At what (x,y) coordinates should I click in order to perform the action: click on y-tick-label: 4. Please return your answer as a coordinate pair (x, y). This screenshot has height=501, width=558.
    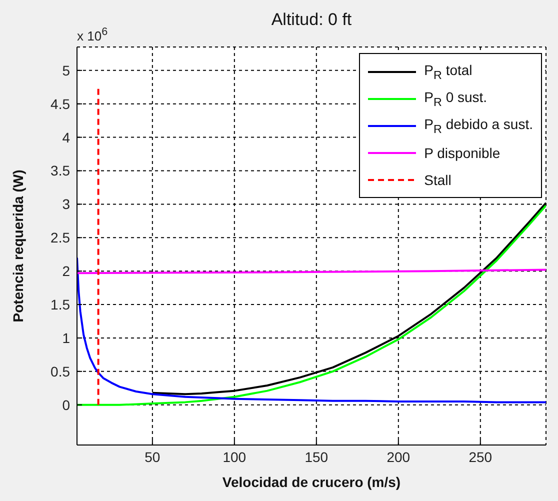
    Looking at the image, I should click on (66, 137).